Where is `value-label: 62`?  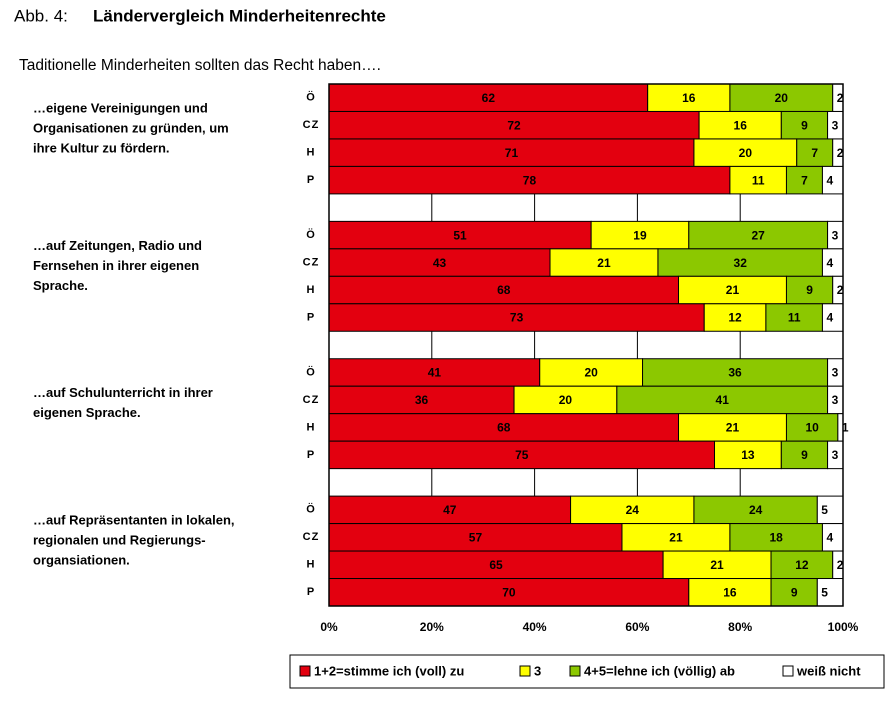
value-label: 62 is located at coordinates (489, 98).